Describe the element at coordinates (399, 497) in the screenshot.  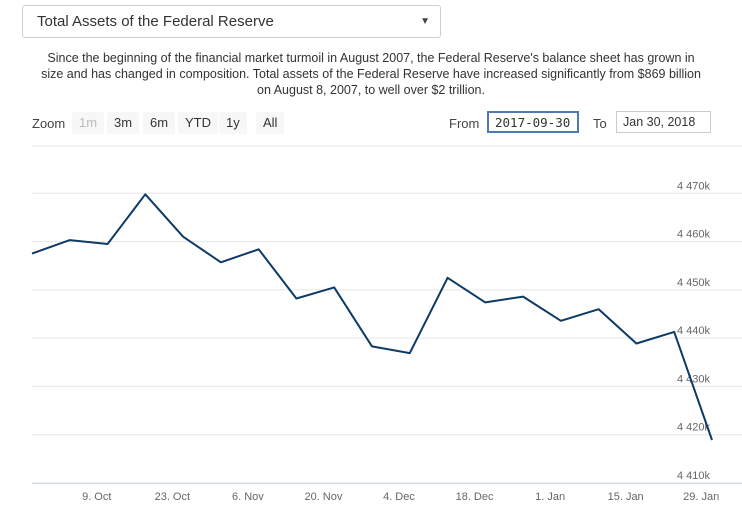
I see `x-tick-label: 4. Dec` at that location.